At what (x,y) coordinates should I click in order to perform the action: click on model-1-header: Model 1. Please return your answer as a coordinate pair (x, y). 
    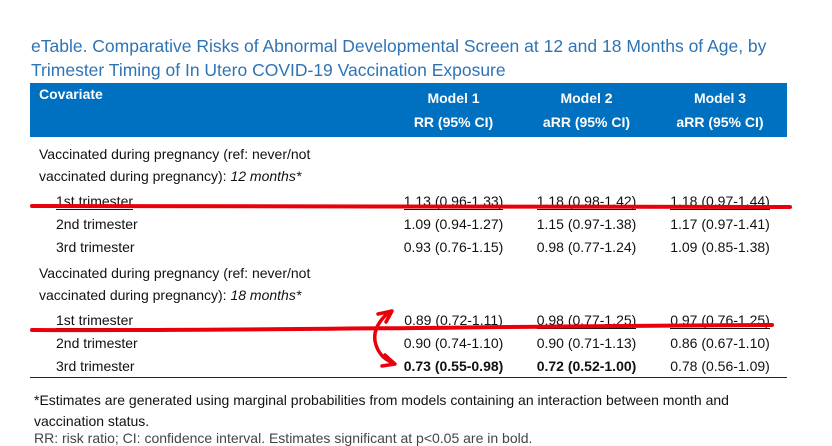
    Looking at the image, I should click on (453, 98).